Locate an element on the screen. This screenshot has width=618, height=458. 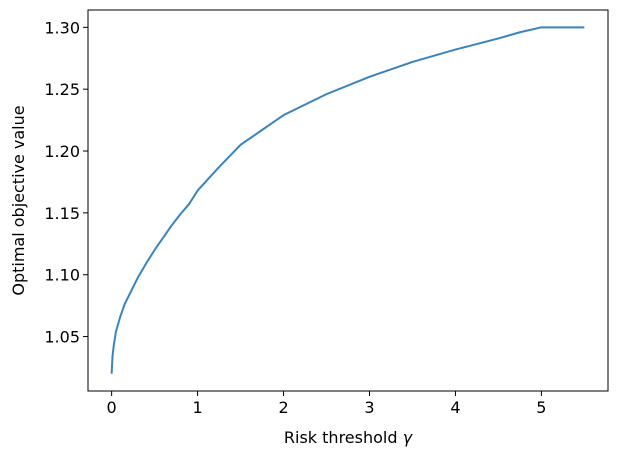
y-tick-label: 1.10 is located at coordinates (62, 275).